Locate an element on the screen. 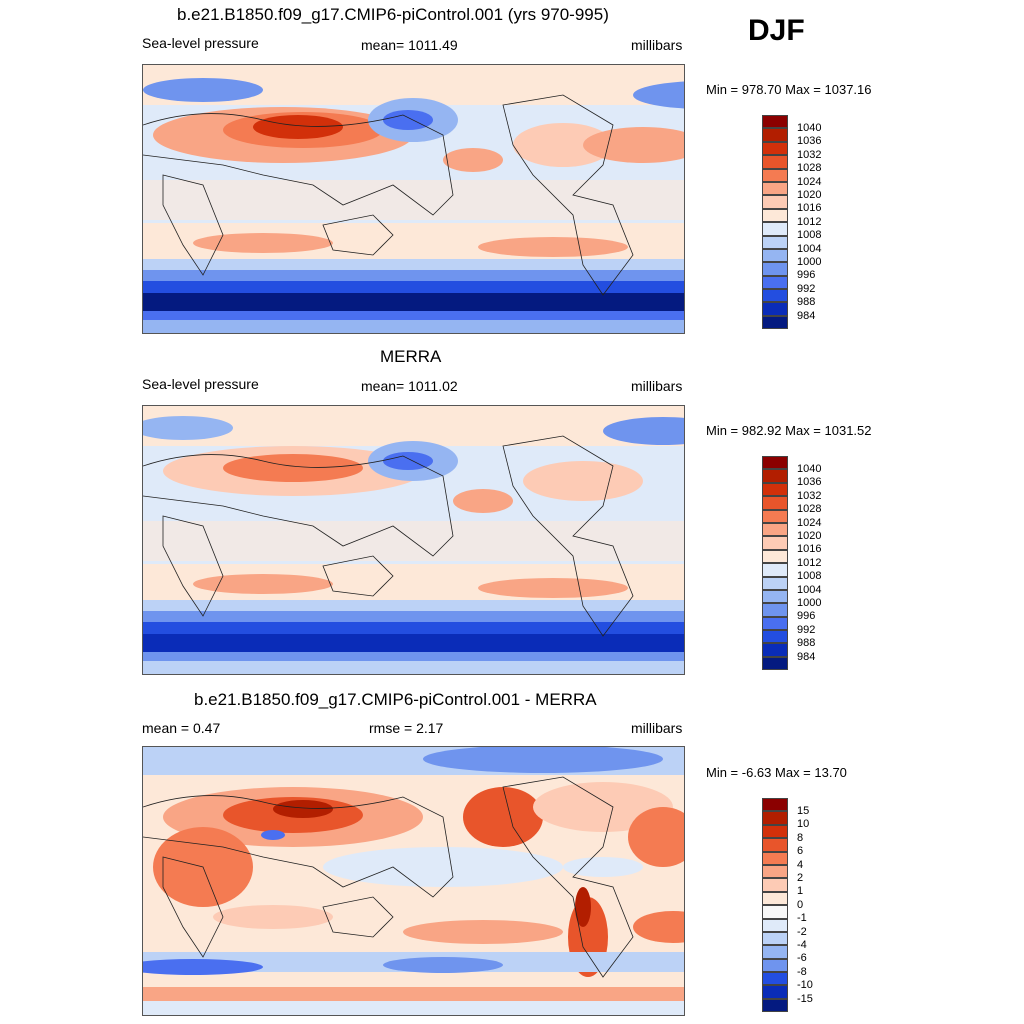 The height and width of the screenshot is (1024, 1024). colorbar-tick-label: 8 is located at coordinates (800, 837).